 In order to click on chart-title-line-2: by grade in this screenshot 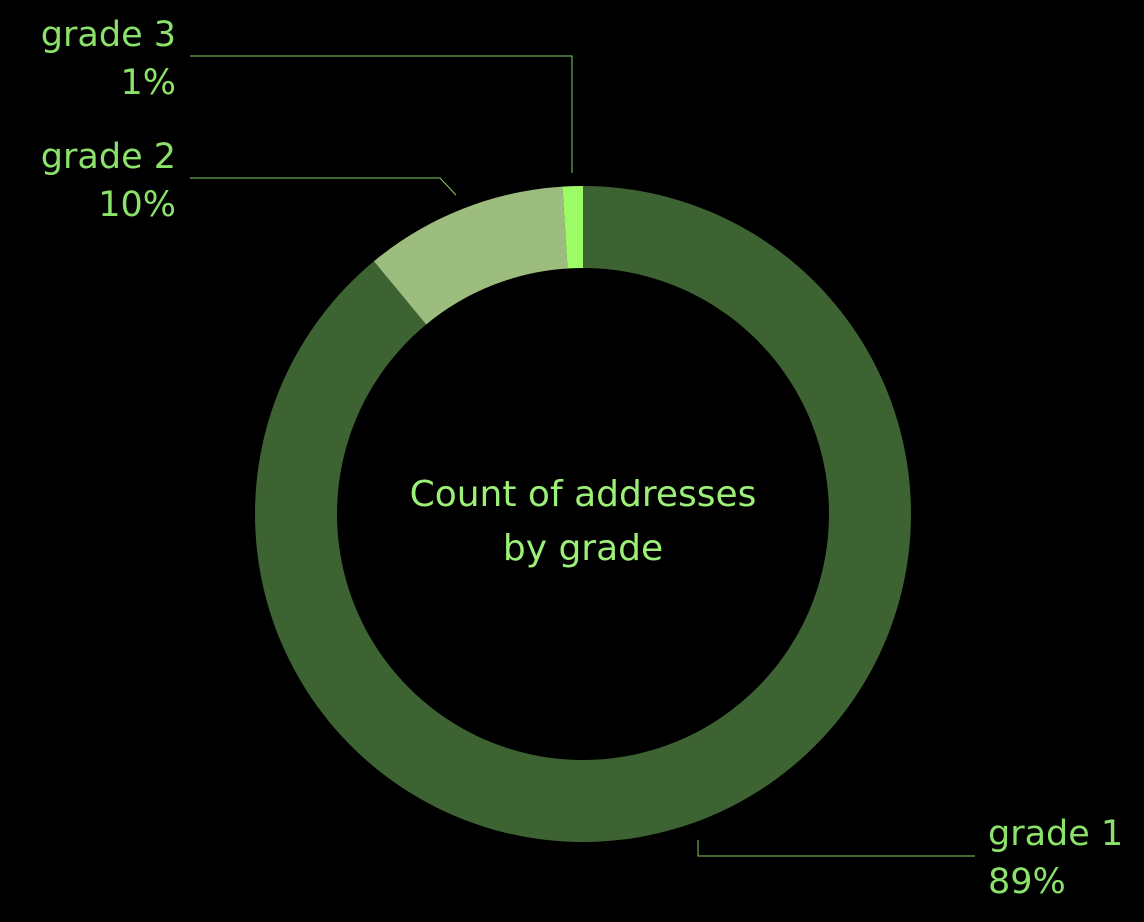, I will do `click(583, 548)`.